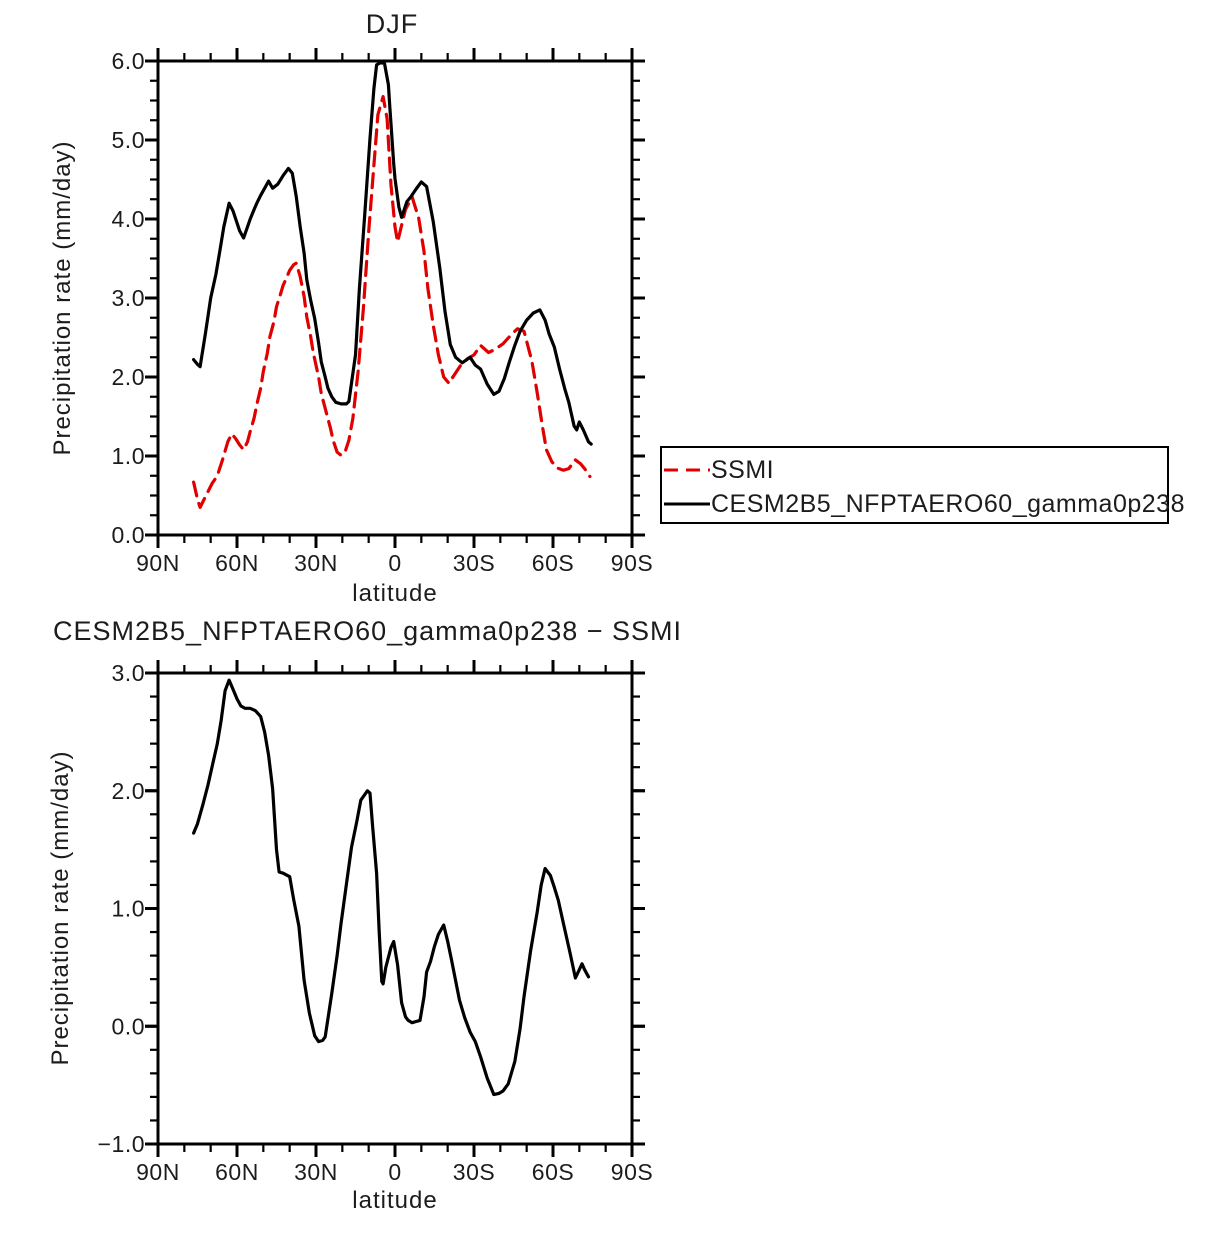  Describe the element at coordinates (367, 631) in the screenshot. I see `bottom-panel-title: CESM2B5_NFPTAERO60_gamma0p238 − SSMI` at that location.